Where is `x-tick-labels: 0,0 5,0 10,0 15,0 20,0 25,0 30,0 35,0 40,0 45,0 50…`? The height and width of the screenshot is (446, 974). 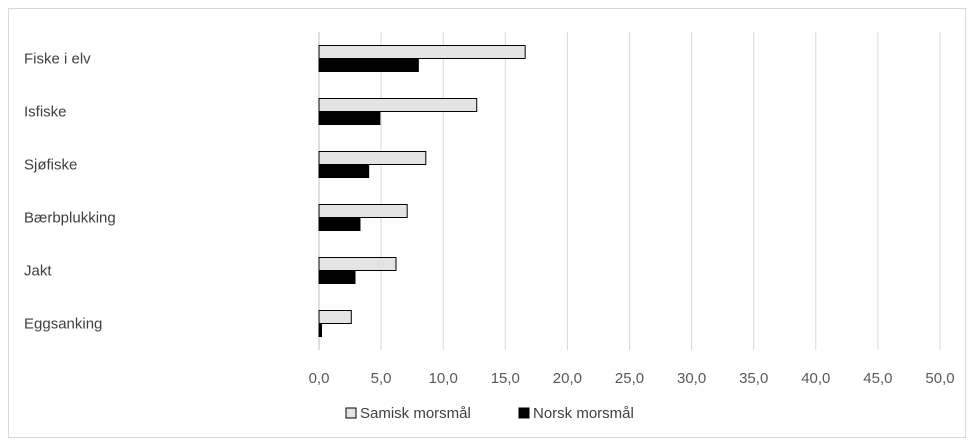 x-tick-labels: 0,0 5,0 10,0 15,0 20,0 25,0 30,0 35,0 40,0 45,0 50… is located at coordinates (632, 378).